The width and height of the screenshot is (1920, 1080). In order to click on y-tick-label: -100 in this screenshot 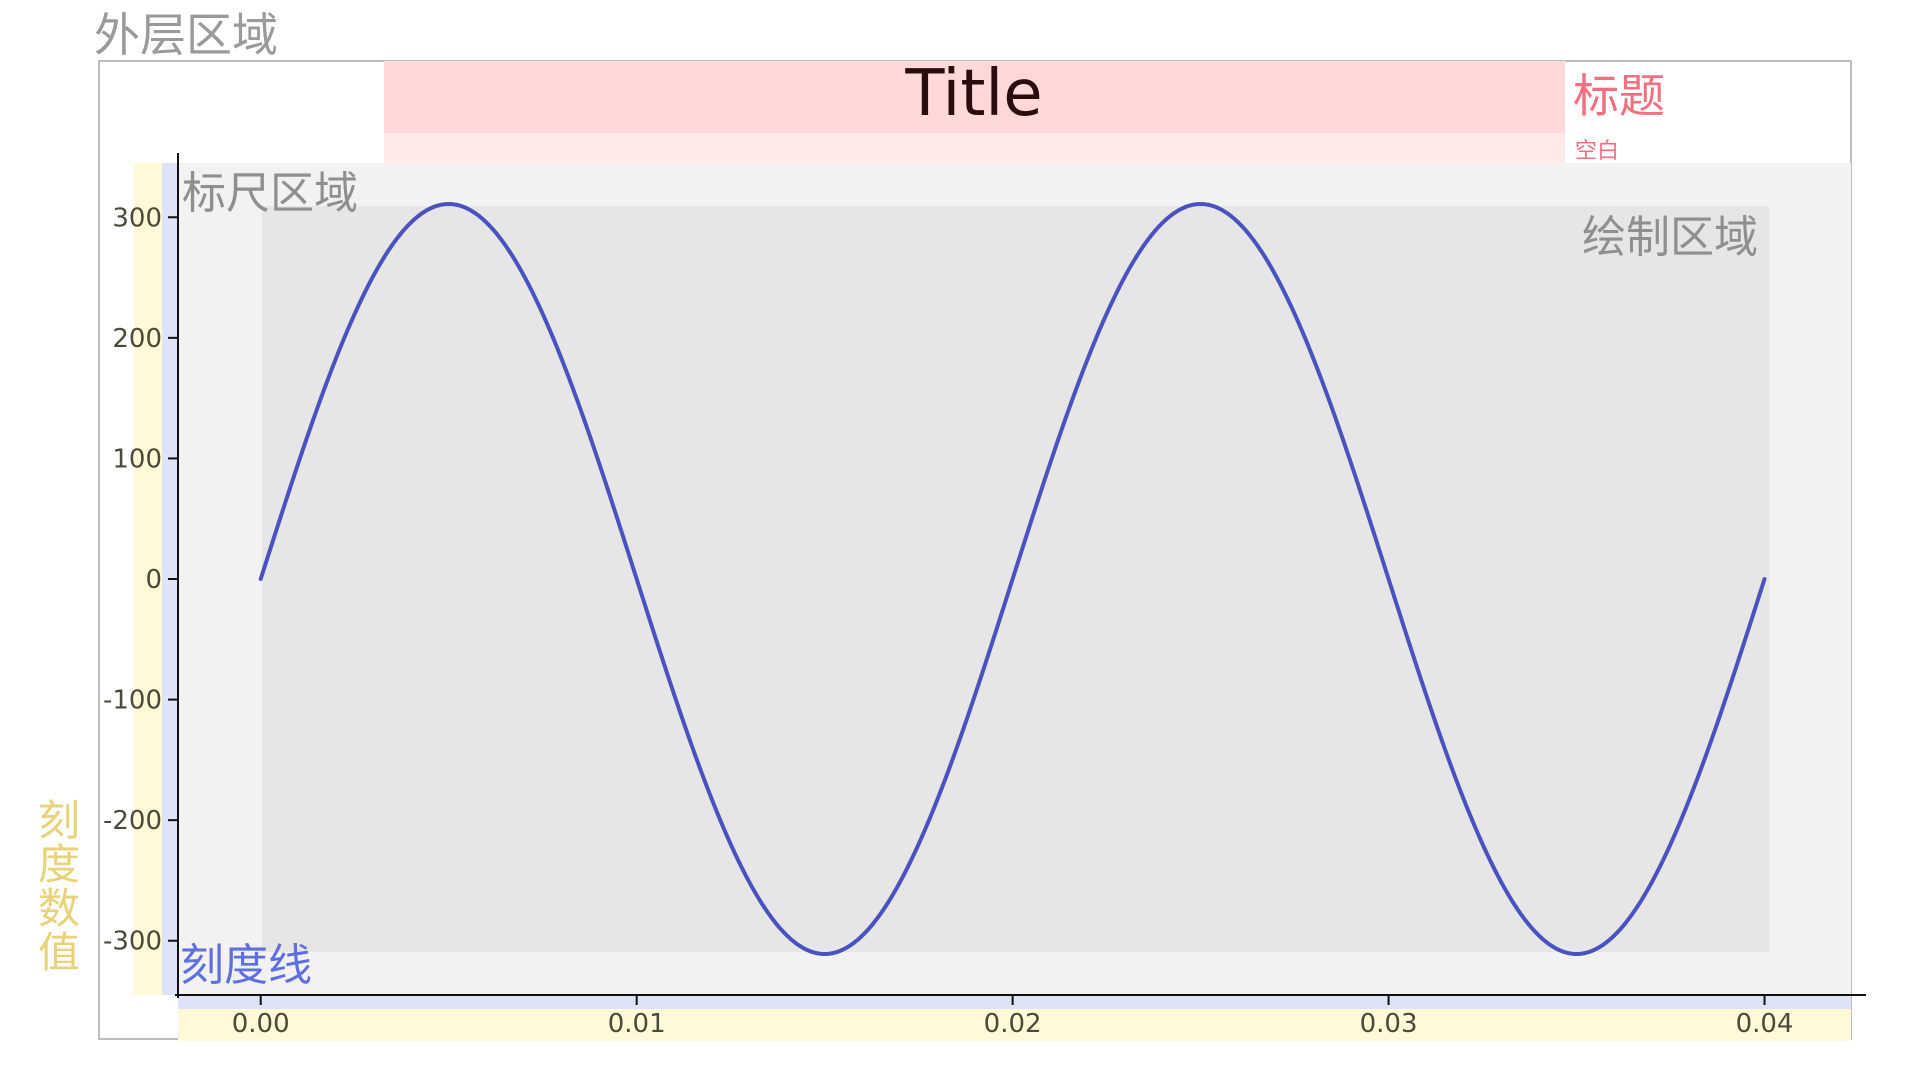, I will do `click(132, 701)`.